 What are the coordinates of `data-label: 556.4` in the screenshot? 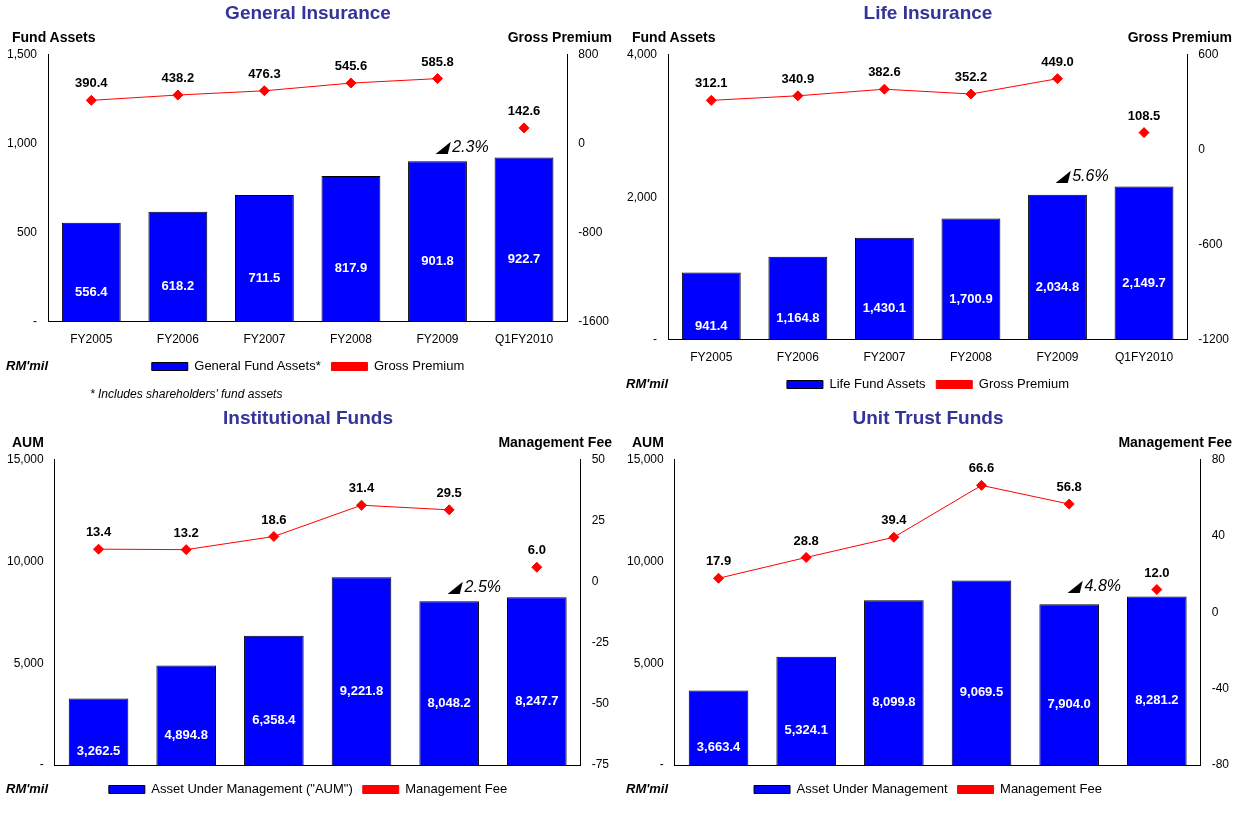 It's located at (92, 291).